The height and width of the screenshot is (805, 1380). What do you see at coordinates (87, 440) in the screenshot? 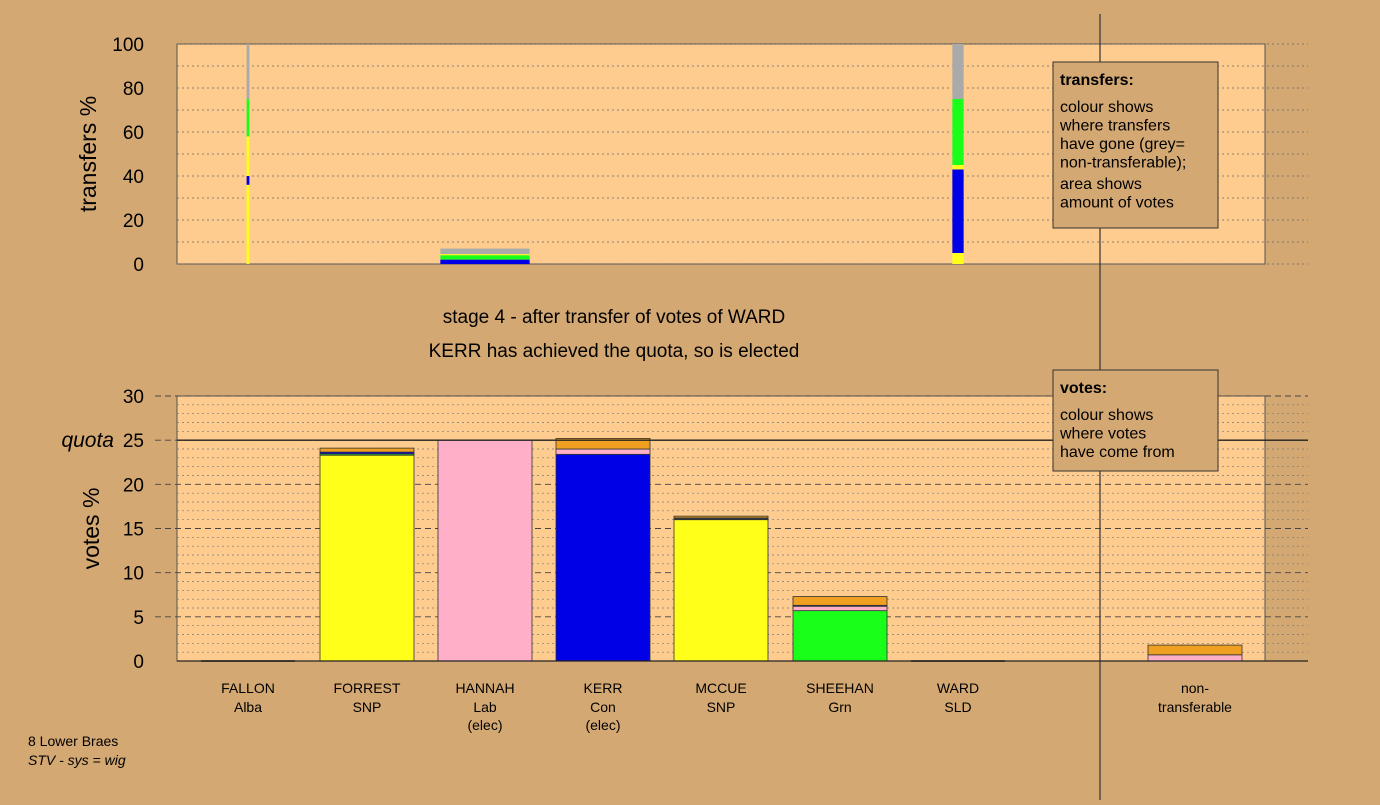
I see `quota-label: quota` at bounding box center [87, 440].